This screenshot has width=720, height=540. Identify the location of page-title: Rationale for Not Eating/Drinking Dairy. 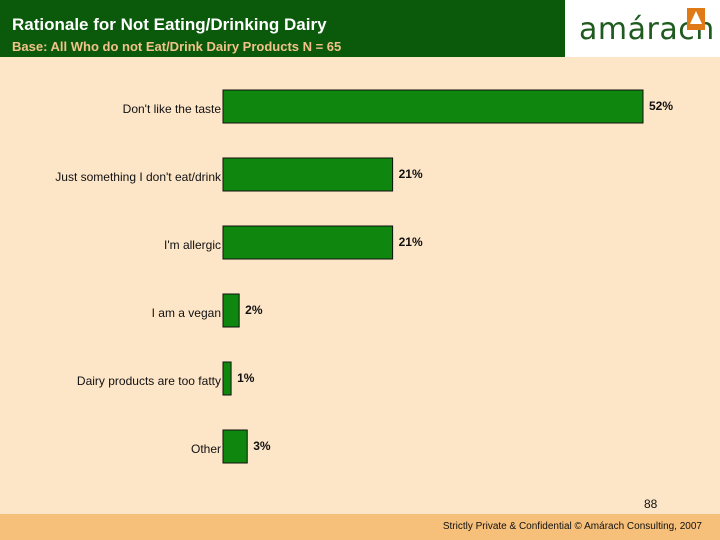
(169, 24).